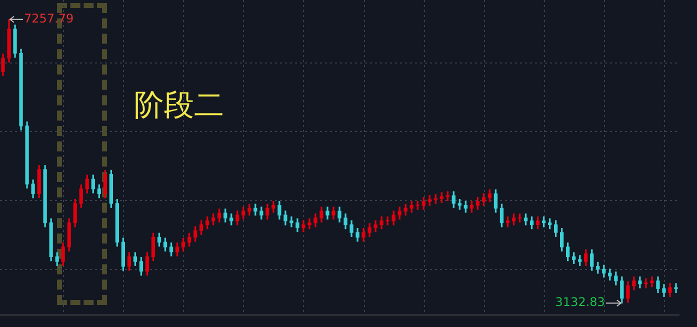  I want to click on annotation: 7257.79, so click(49, 19).